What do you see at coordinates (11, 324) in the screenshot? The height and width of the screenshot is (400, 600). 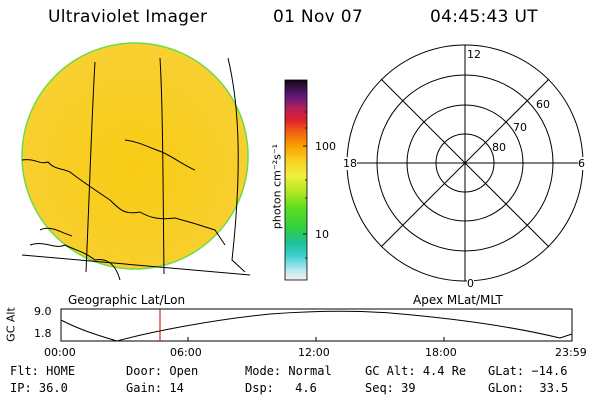 I see `altitude-ylabel: GC Alt` at bounding box center [11, 324].